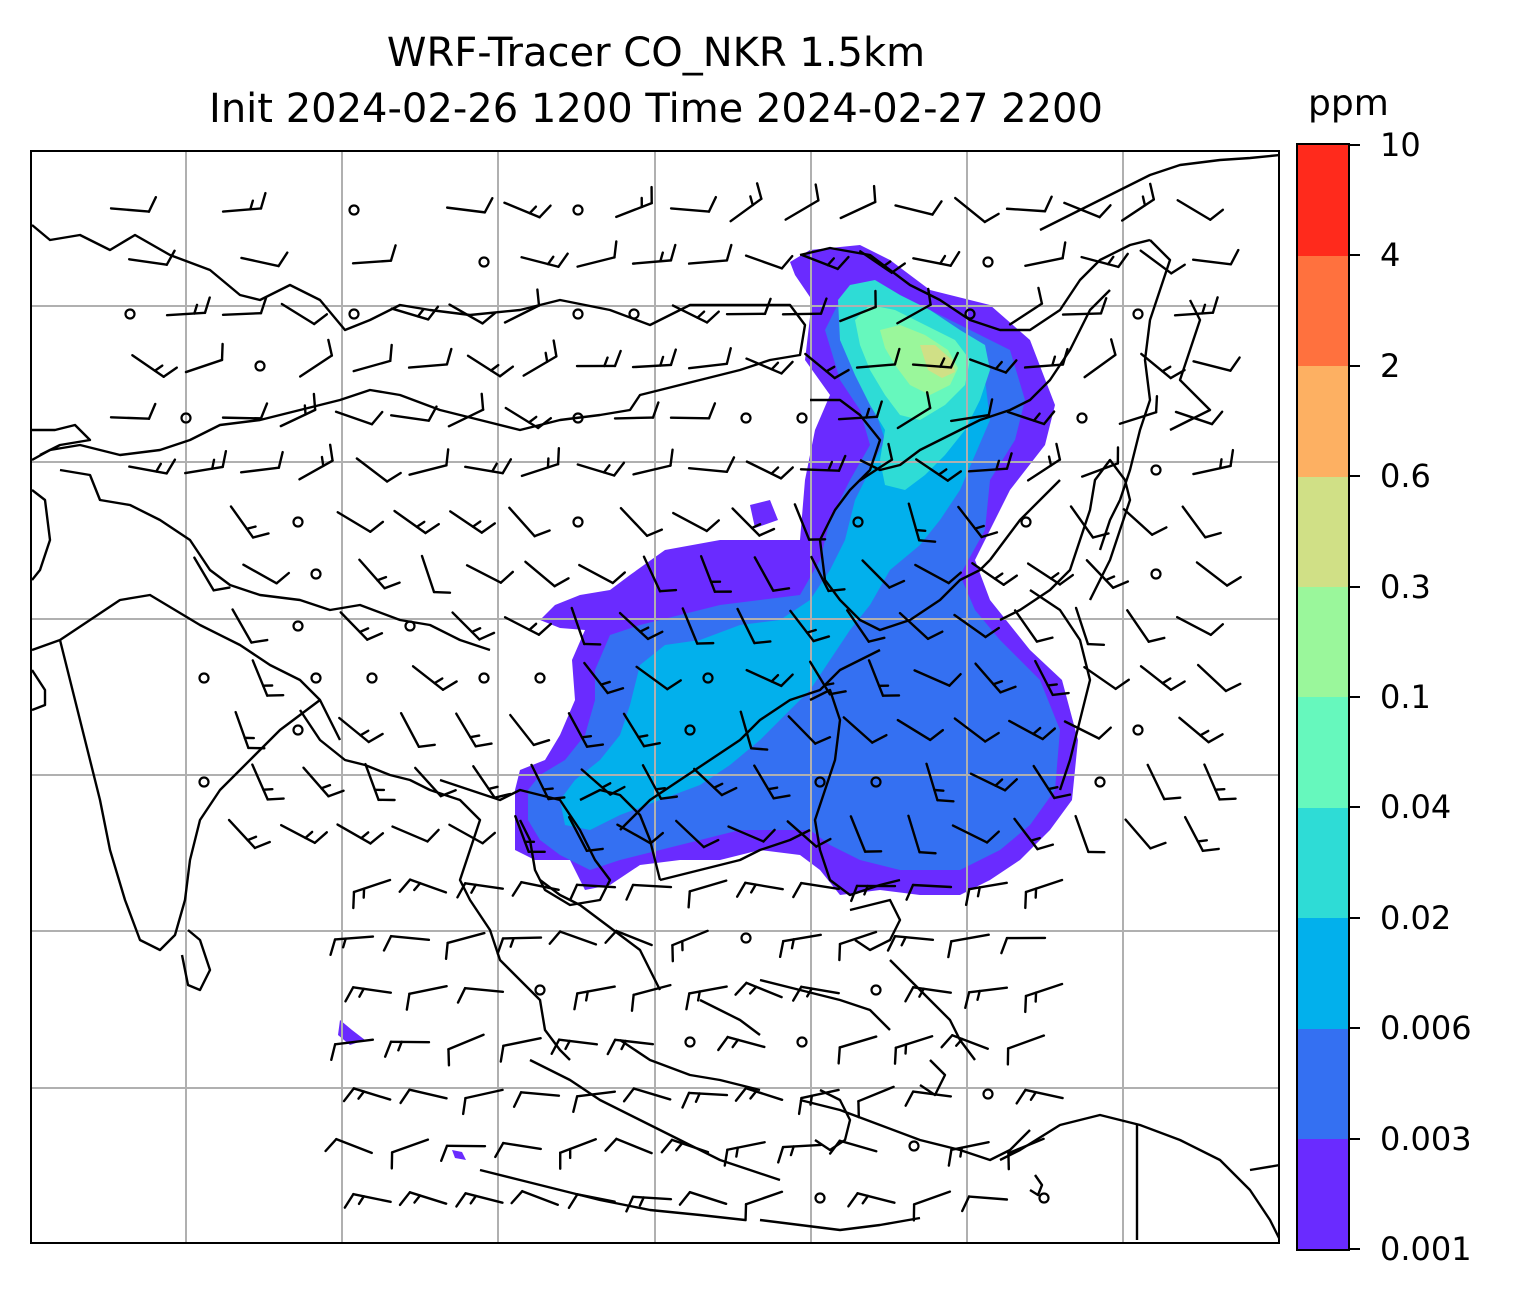  Describe the element at coordinates (1416, 917) in the screenshot. I see `colorbar-tick-label: 0.02` at that location.